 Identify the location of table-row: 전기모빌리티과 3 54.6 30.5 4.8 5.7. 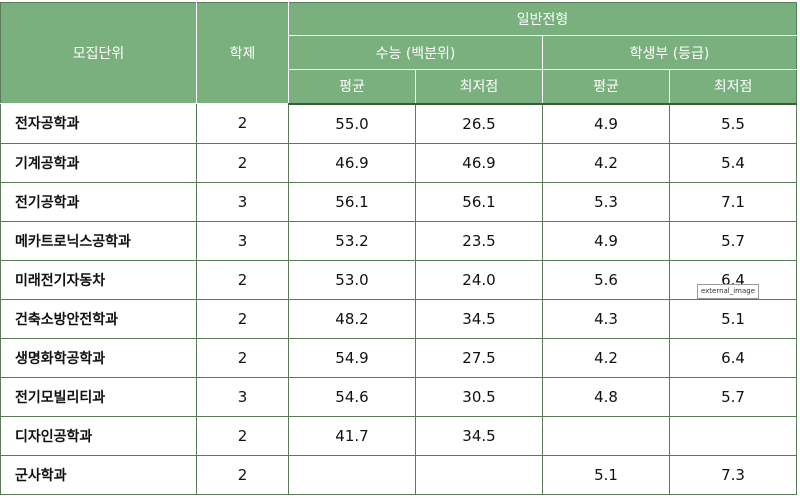
(399, 396).